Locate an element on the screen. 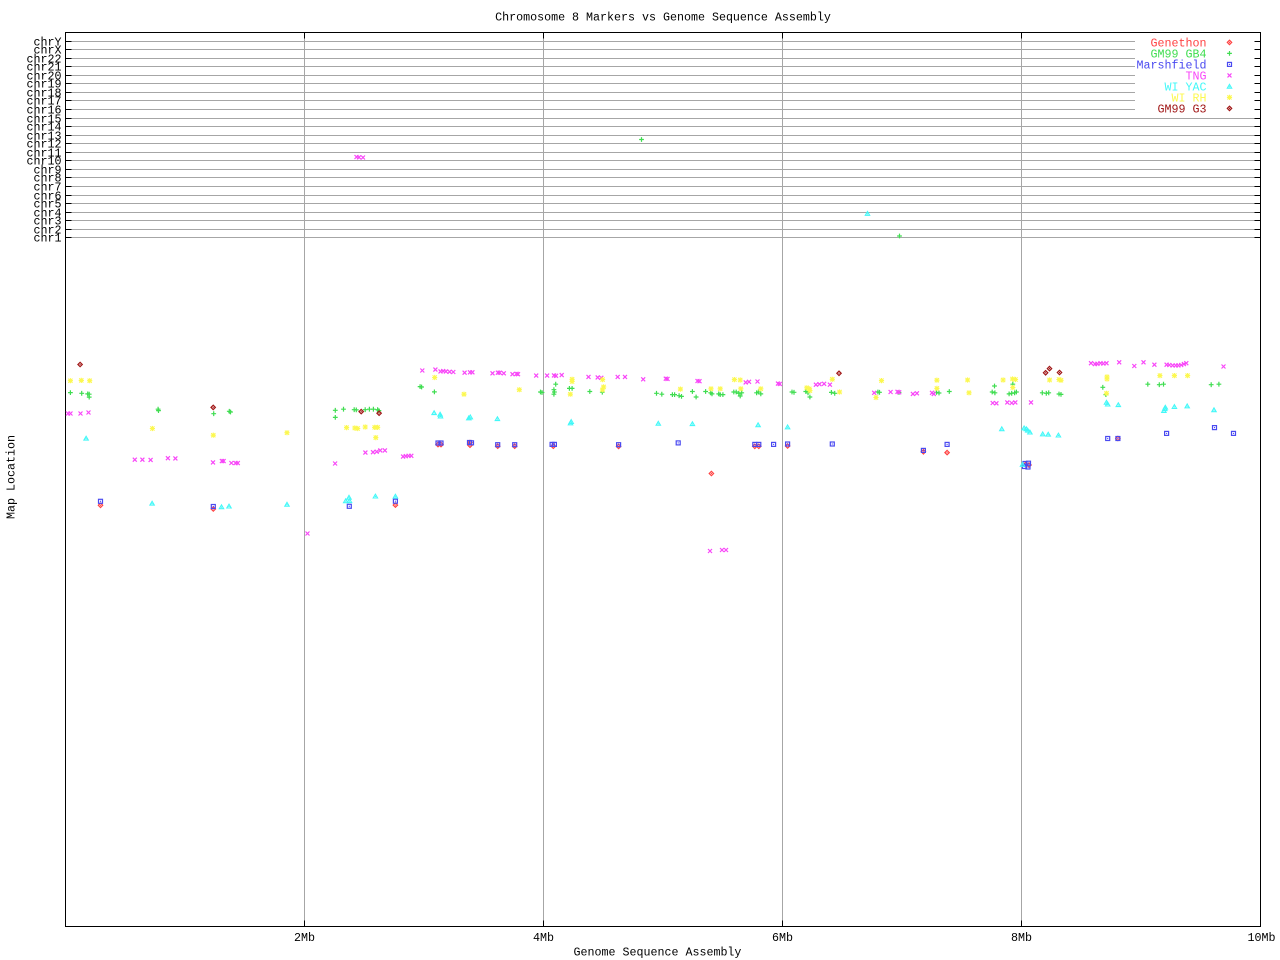  svg-text: Genome Sequence Assembly is located at coordinates (658, 953).